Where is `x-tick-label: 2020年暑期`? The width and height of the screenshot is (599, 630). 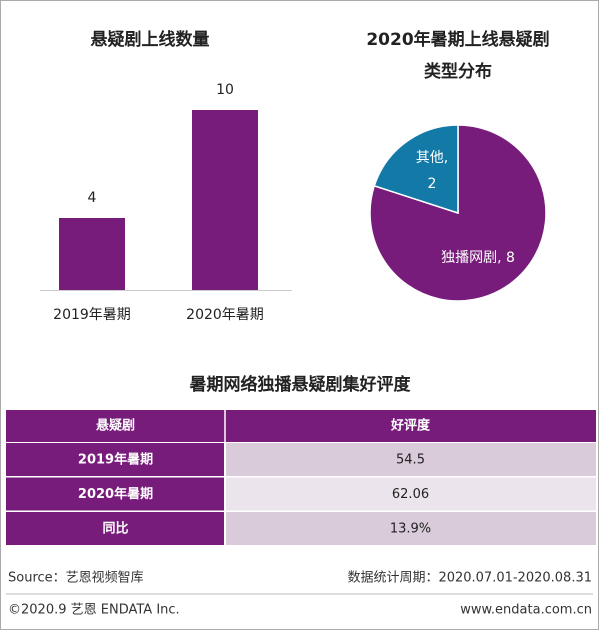 x-tick-label: 2020年暑期 is located at coordinates (225, 315).